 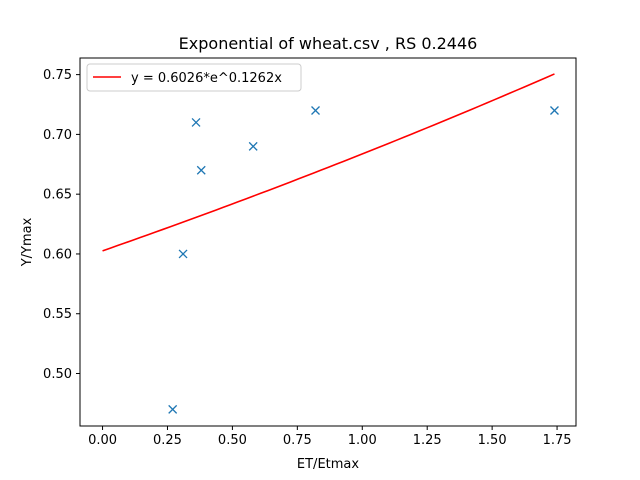 I want to click on x-tick-label: 0.75, so click(x=297, y=440).